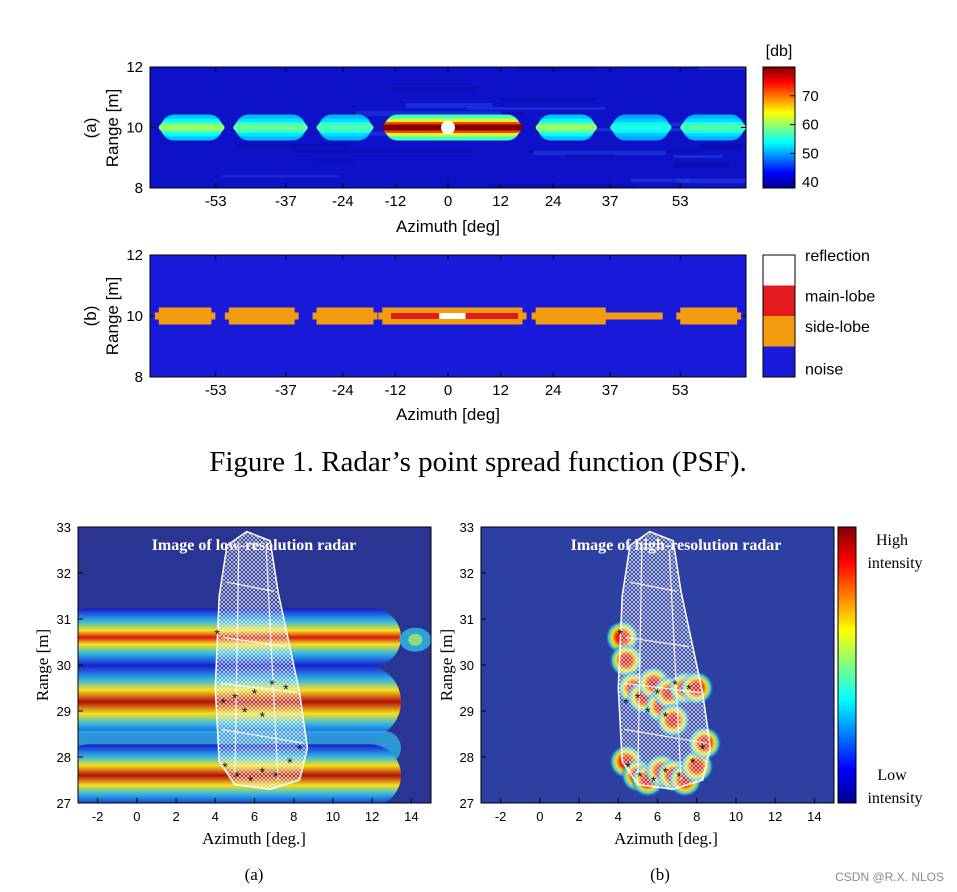  What do you see at coordinates (448, 226) in the screenshot?
I see `fig1a-xlabel: Azimuth [deg]` at bounding box center [448, 226].